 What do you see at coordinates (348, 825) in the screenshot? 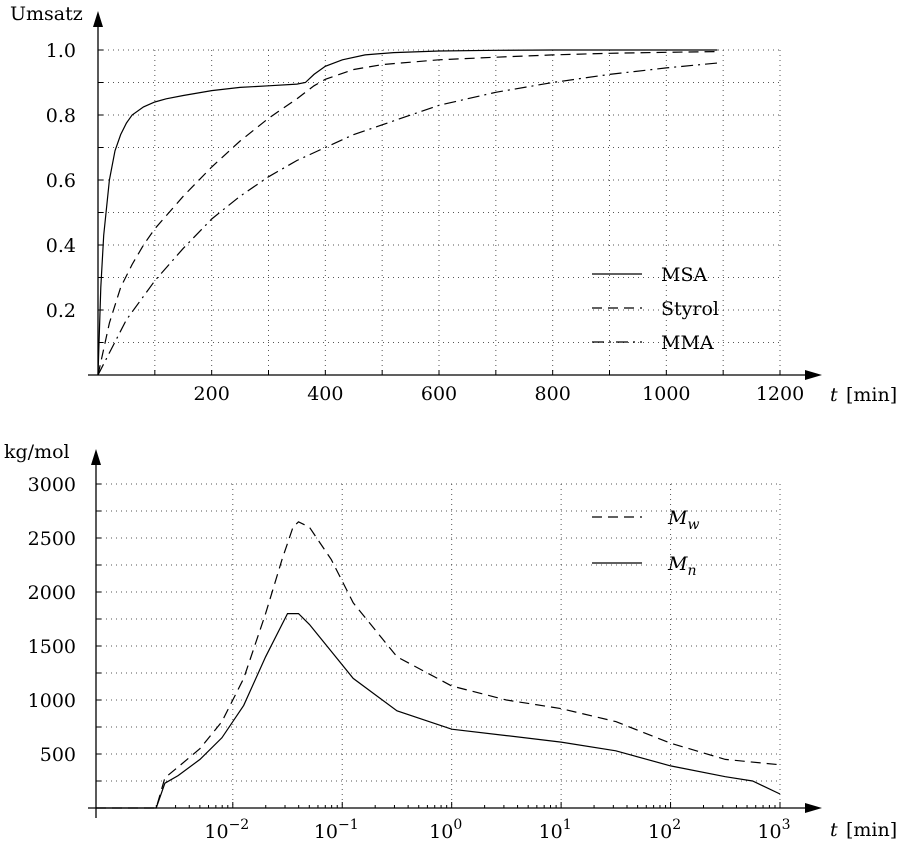
I see `x-tick-exponent: −1` at bounding box center [348, 825].